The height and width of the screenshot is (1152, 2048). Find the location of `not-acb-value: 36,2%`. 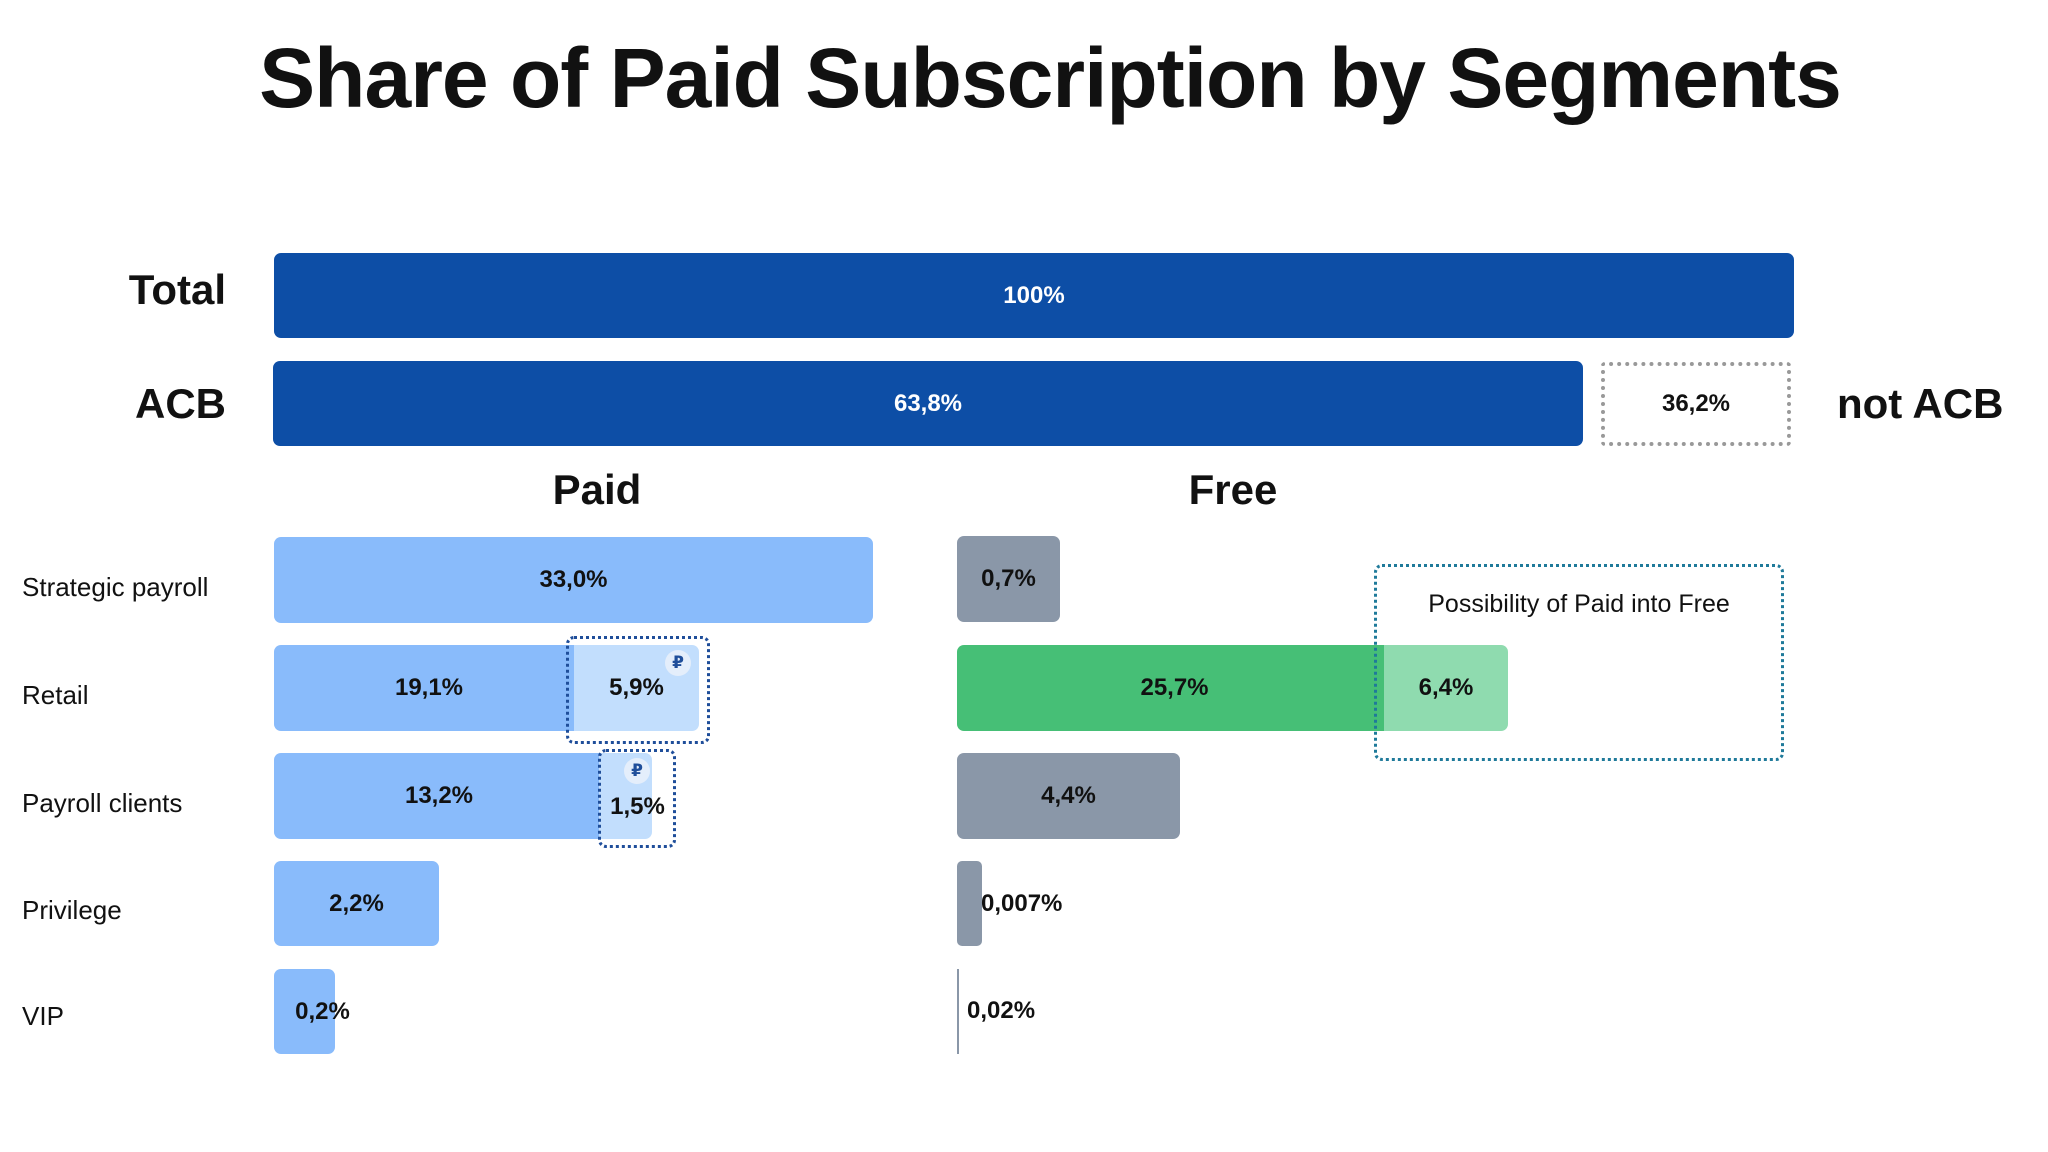

not-acb-value: 36,2% is located at coordinates (1696, 403).